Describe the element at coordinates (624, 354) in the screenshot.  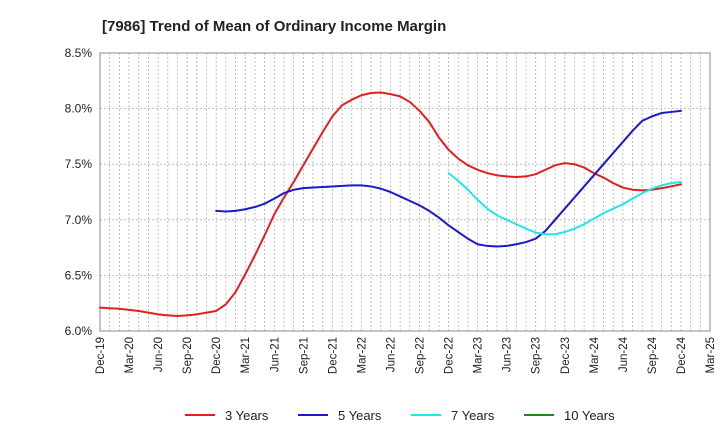
I see `x-tick-label: Jun-24` at that location.